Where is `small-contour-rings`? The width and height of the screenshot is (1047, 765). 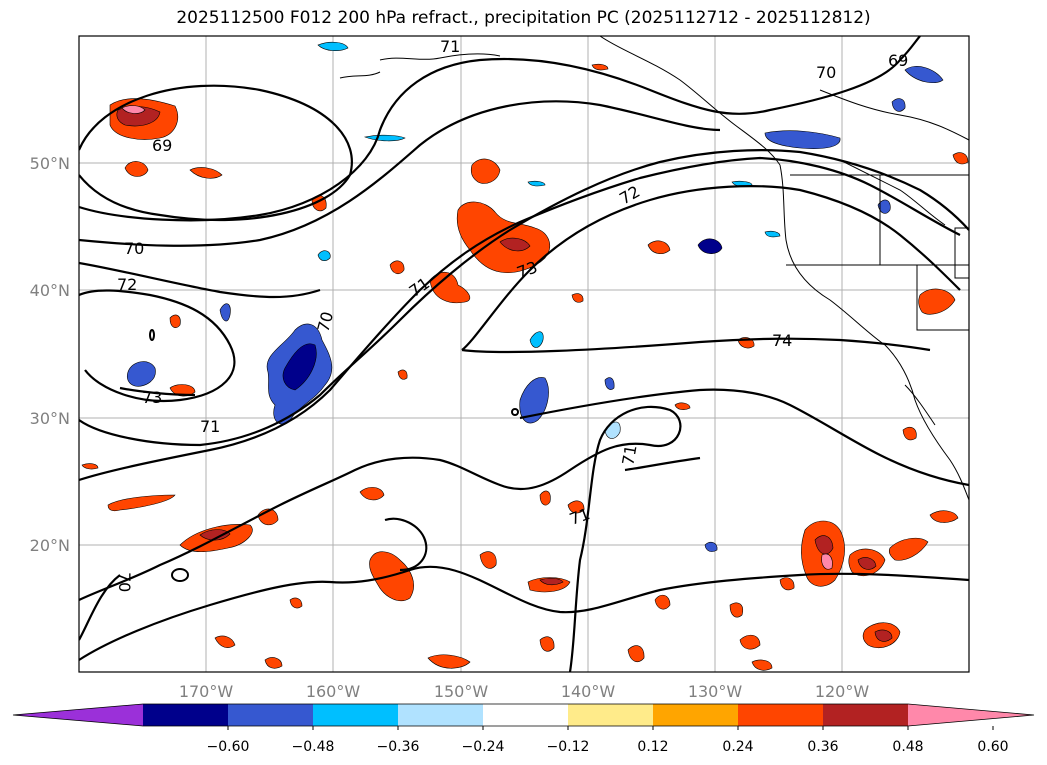 small-contour-rings is located at coordinates (334, 455).